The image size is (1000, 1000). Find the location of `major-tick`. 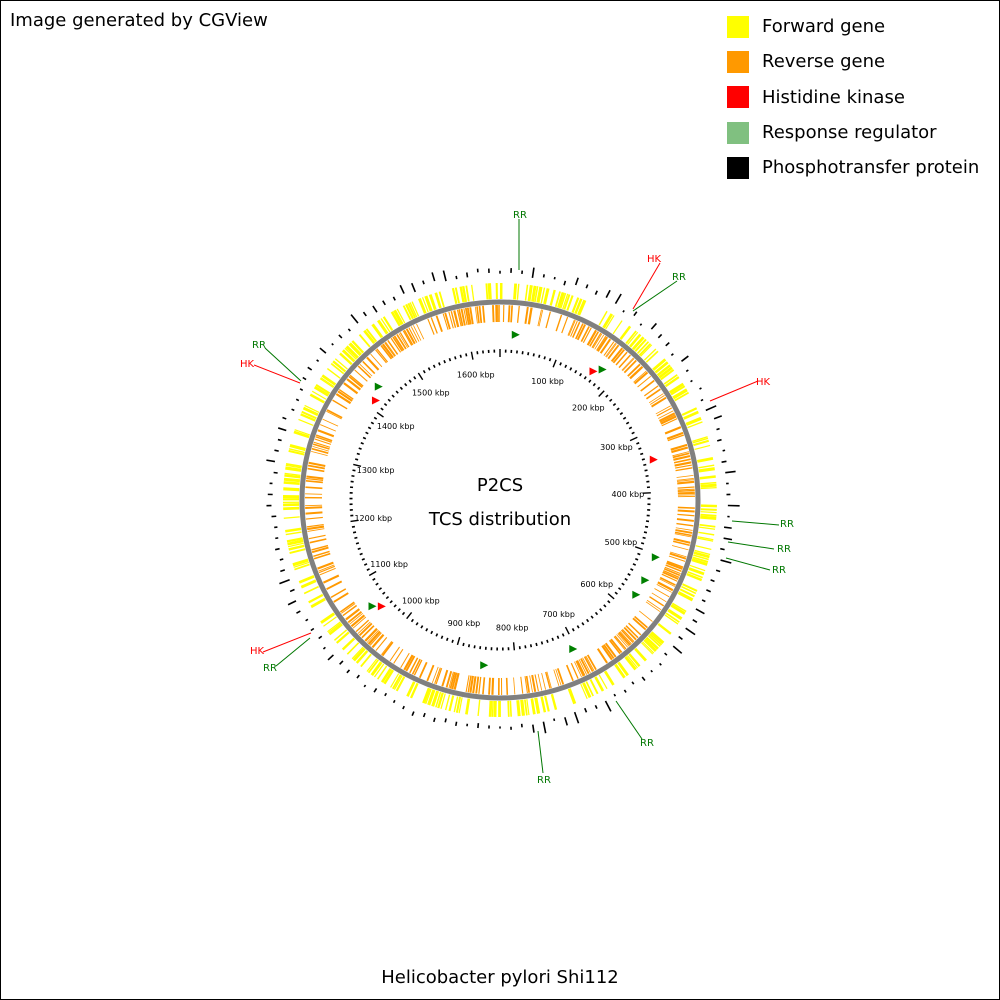

major-tick is located at coordinates (633, 439).